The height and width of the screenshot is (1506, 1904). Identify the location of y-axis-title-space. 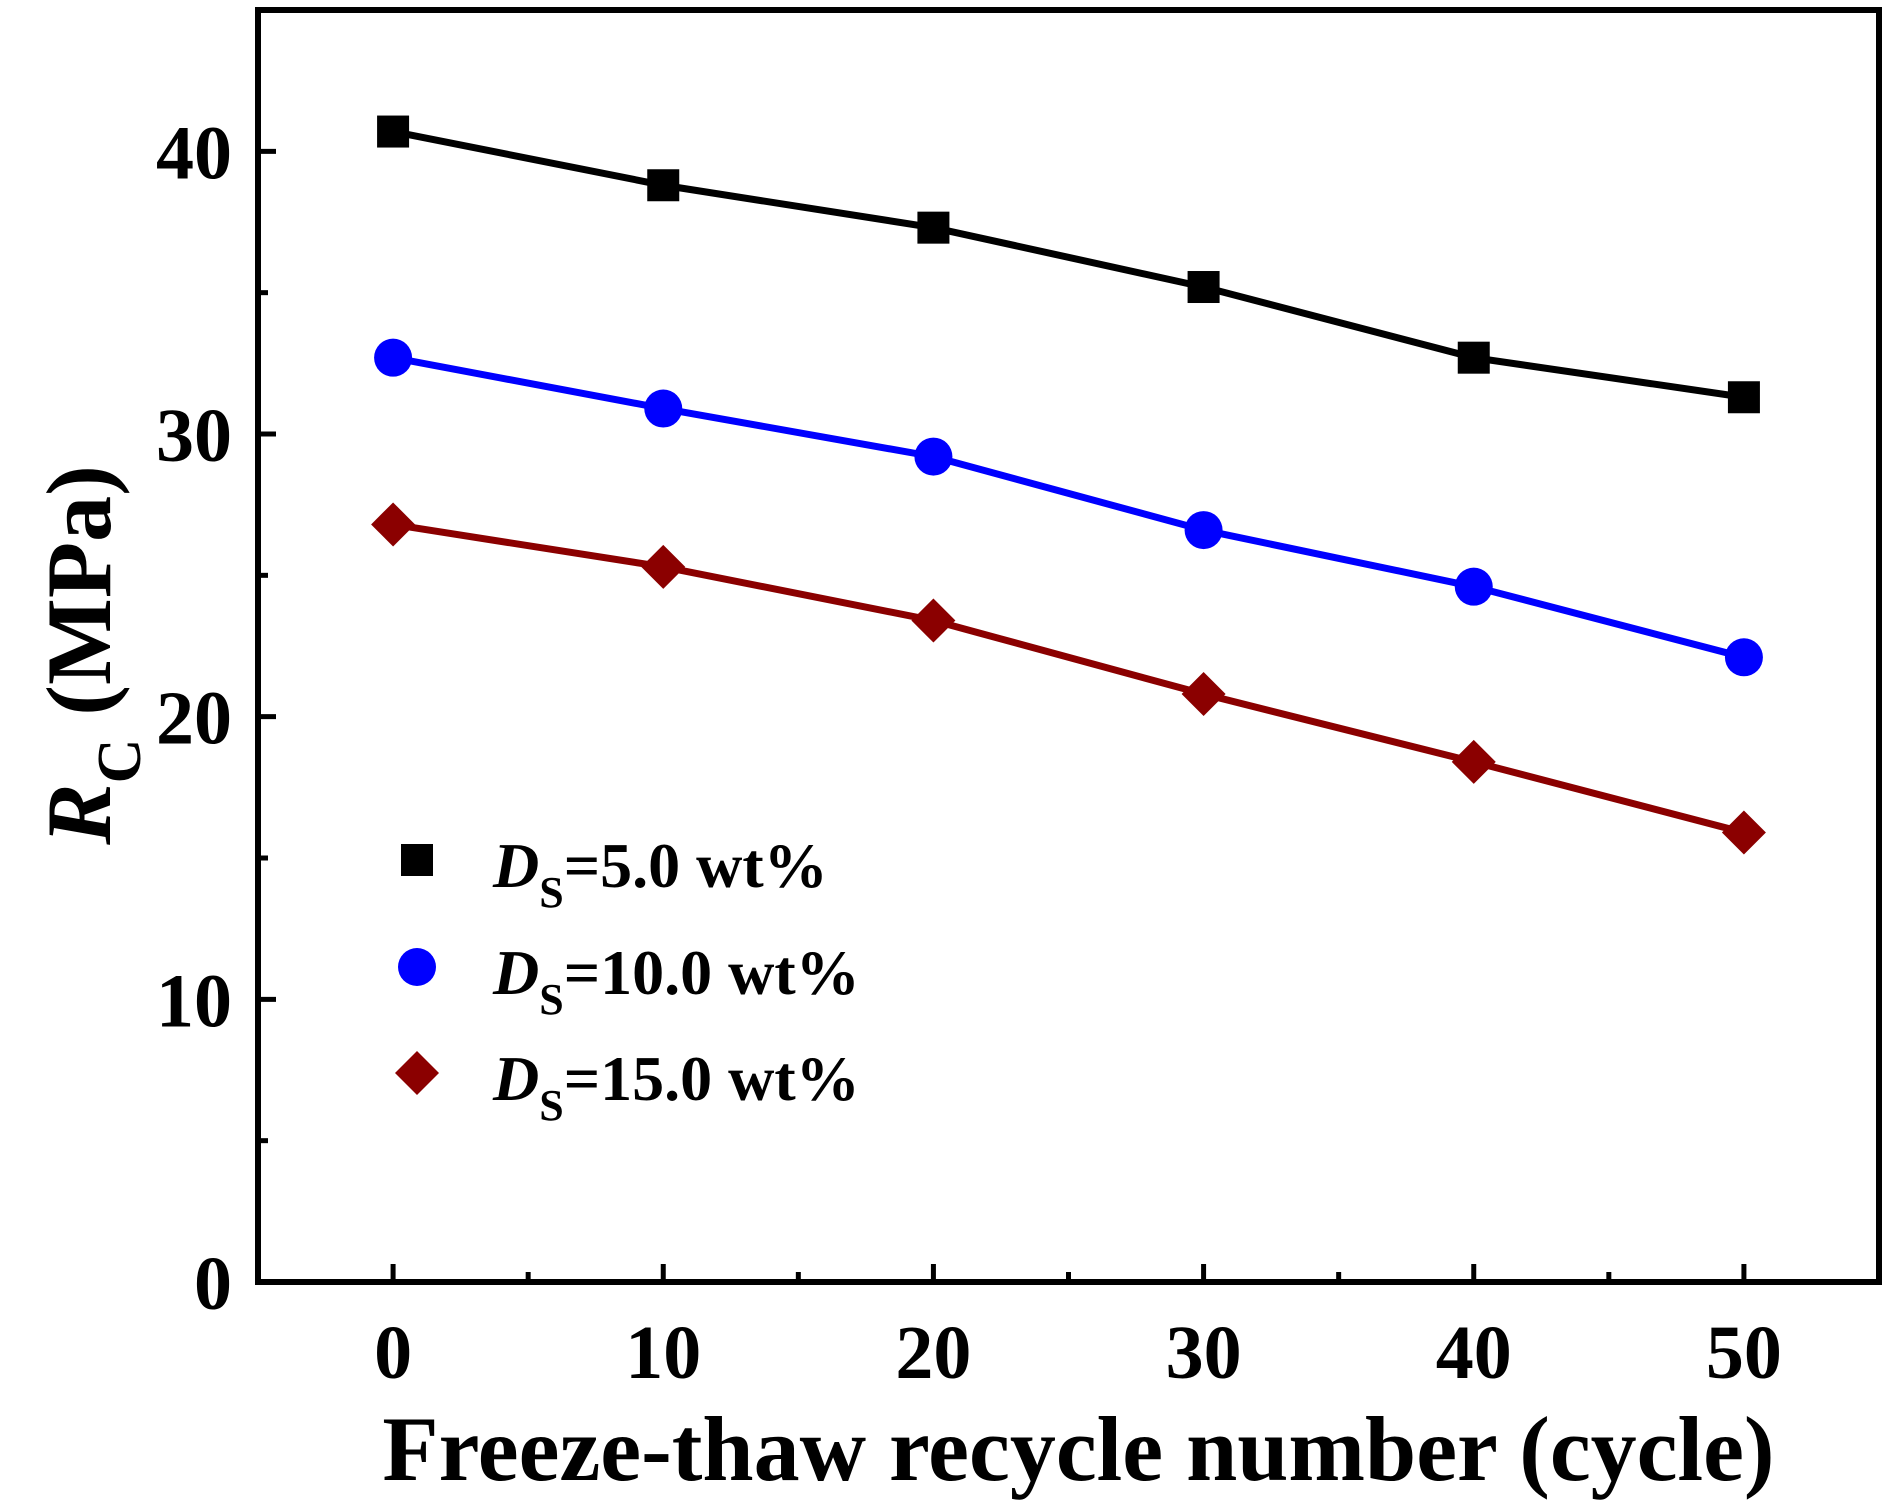
(79, 727).